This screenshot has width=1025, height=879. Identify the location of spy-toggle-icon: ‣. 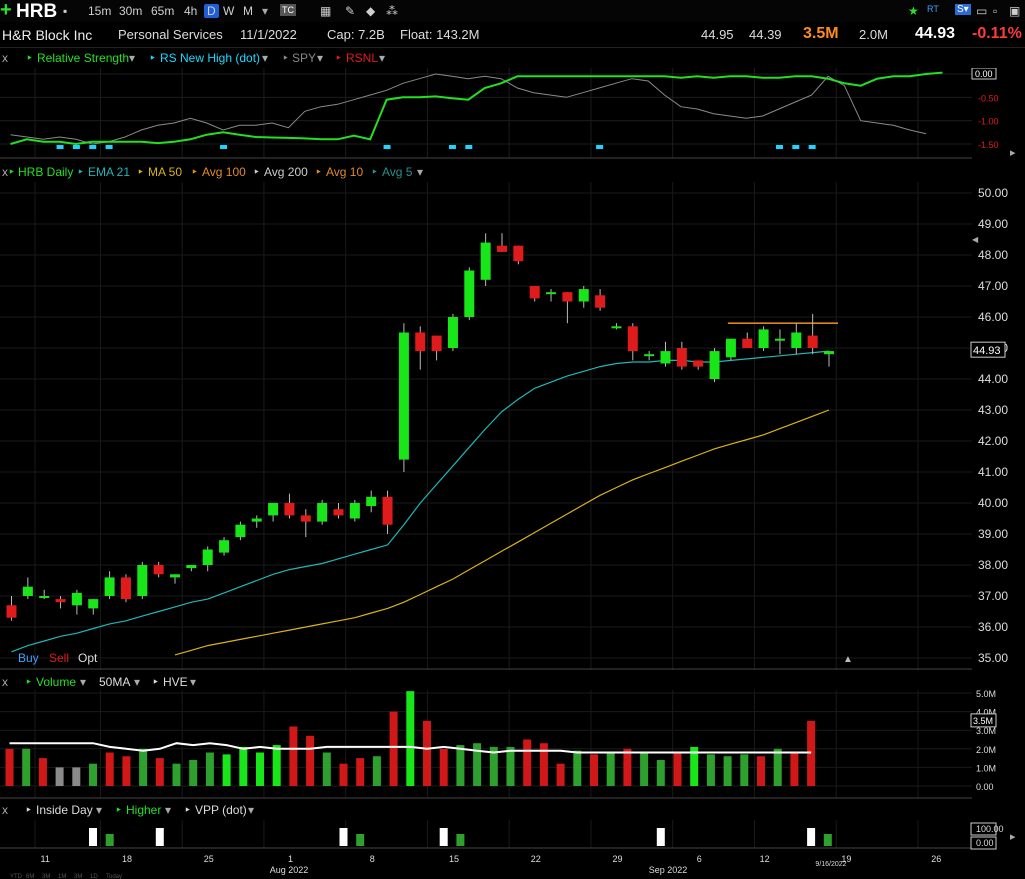
(286, 58).